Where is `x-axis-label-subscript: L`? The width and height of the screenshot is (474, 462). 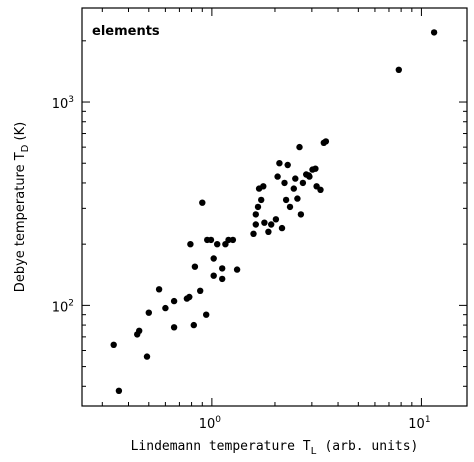 x-axis-label-subscript: L is located at coordinates (314, 451).